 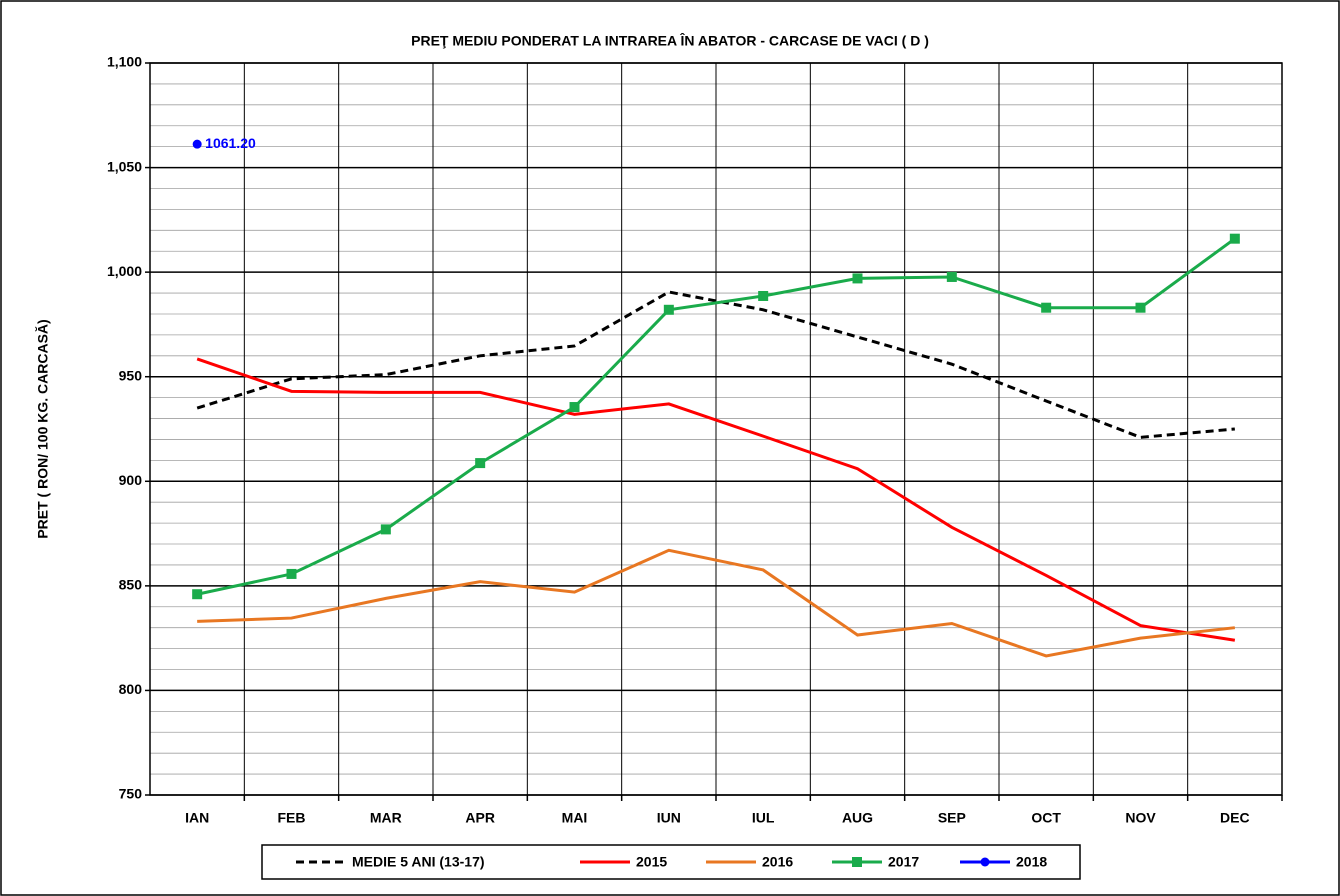 What do you see at coordinates (1140, 818) in the screenshot?
I see `x-tick-label: NOV` at bounding box center [1140, 818].